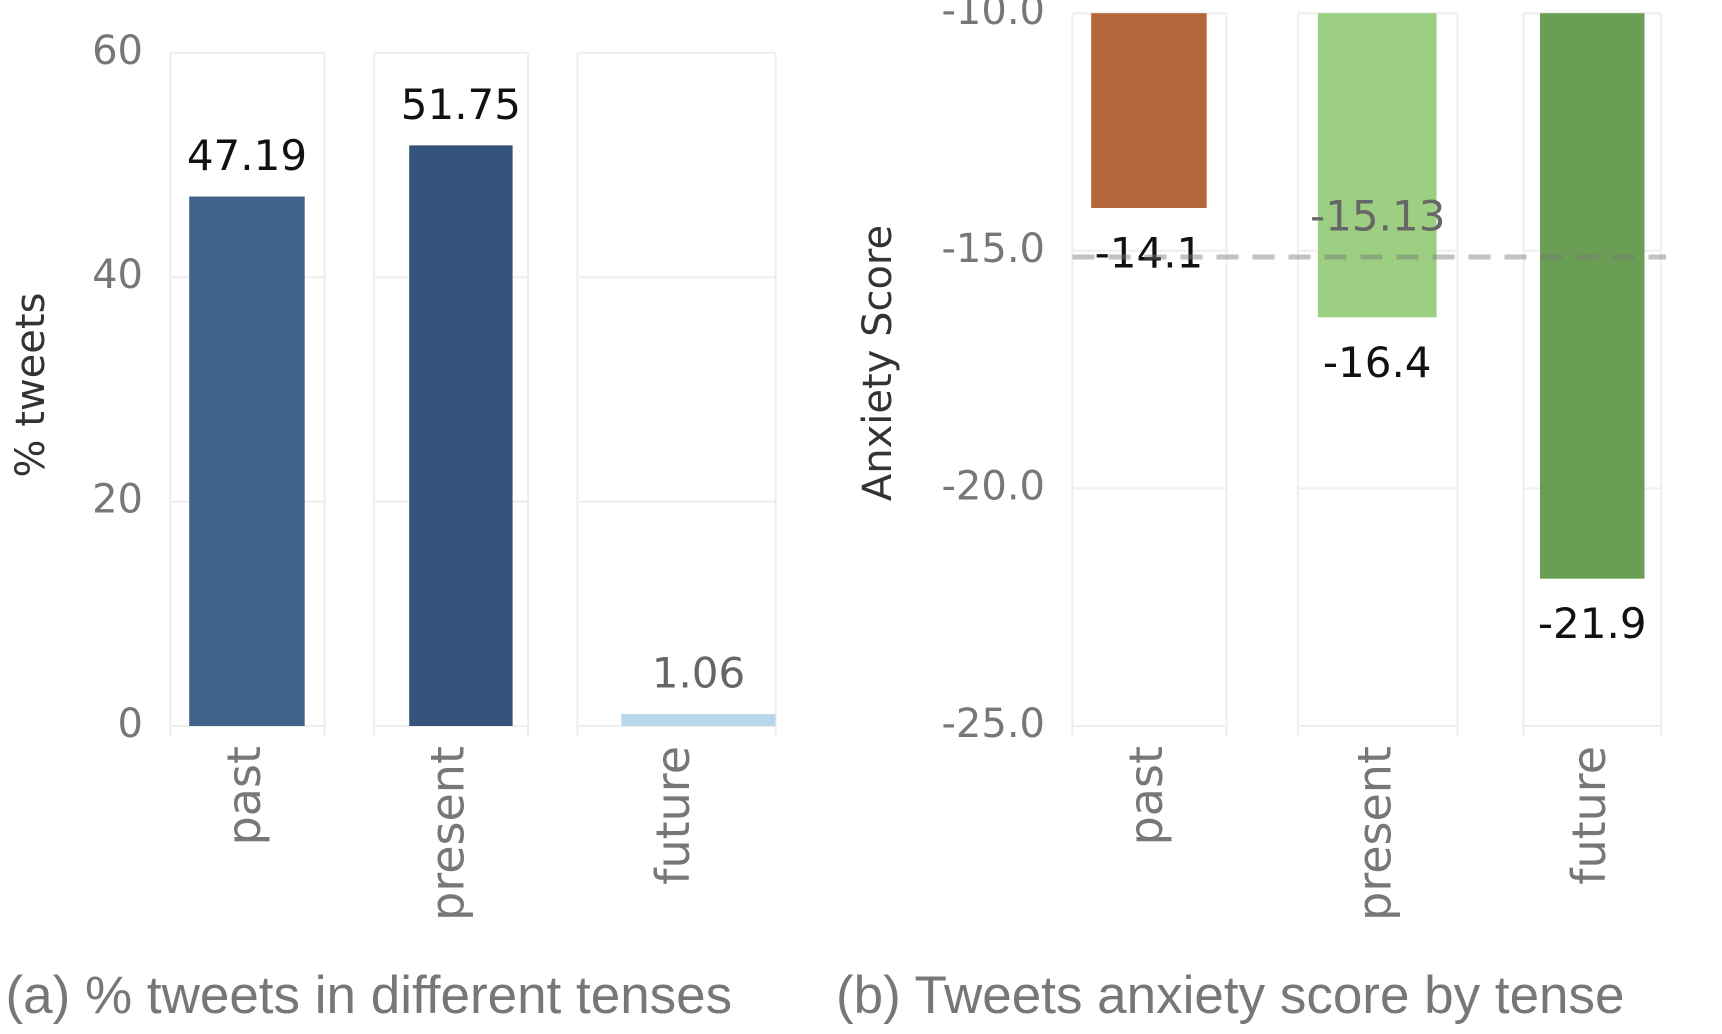  I want to click on value-label: 47.19, so click(247, 155).